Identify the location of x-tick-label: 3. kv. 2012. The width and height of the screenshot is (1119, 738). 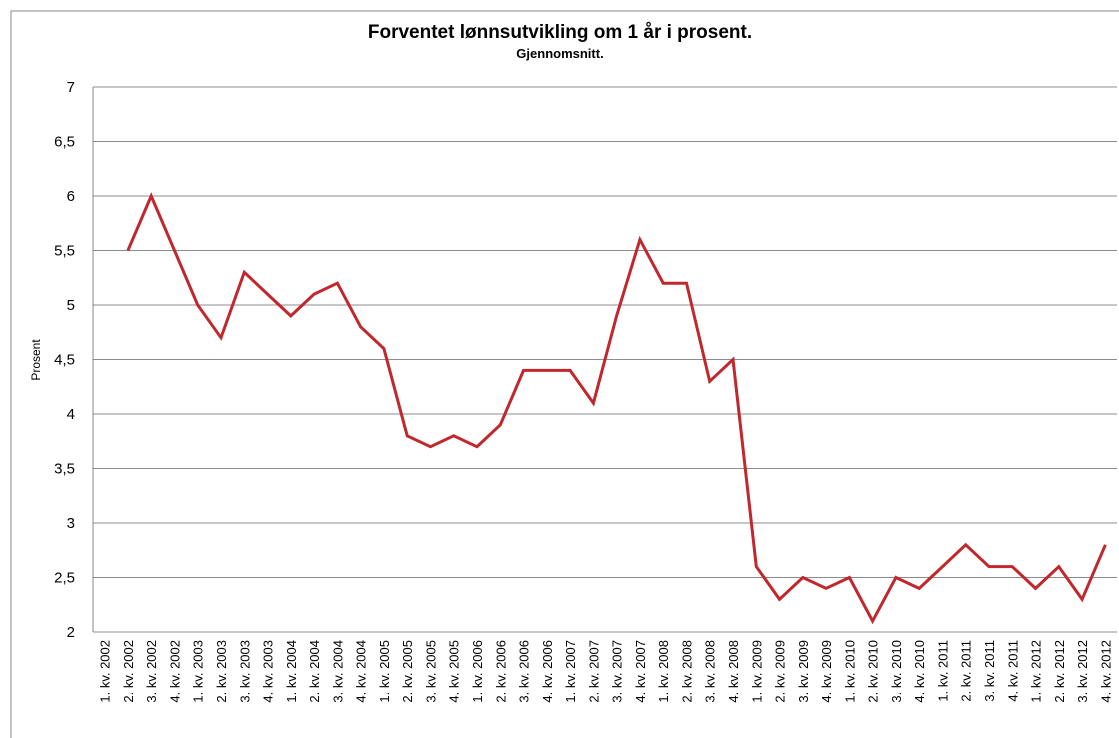
(1082, 671).